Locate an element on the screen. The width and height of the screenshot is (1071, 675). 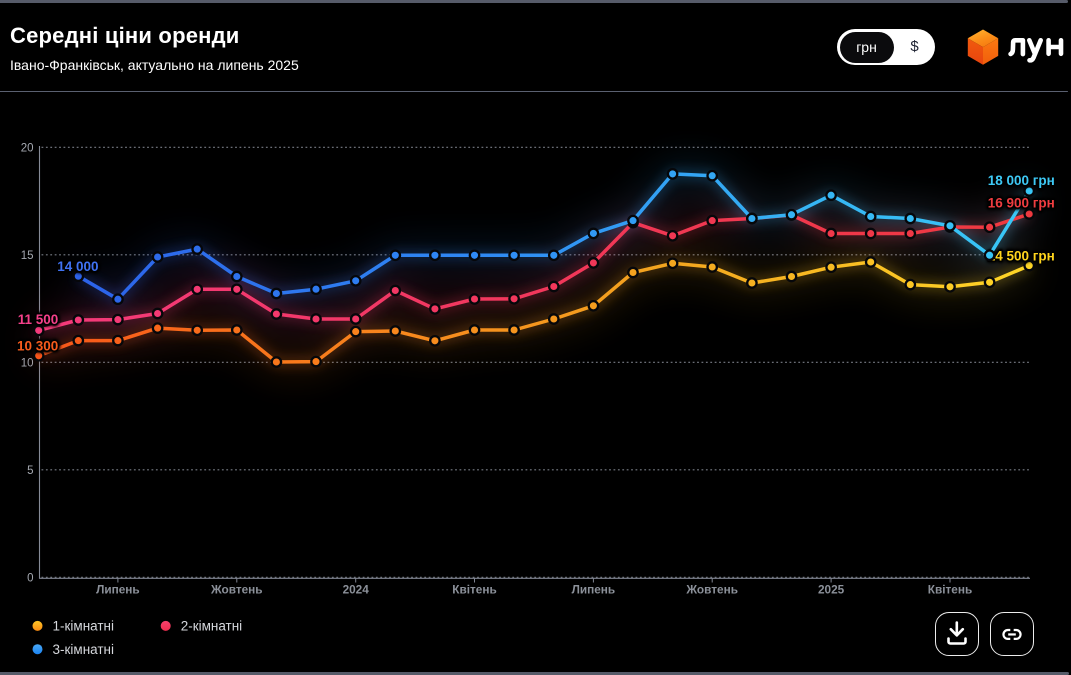
svg-text: 15 is located at coordinates (27, 256).